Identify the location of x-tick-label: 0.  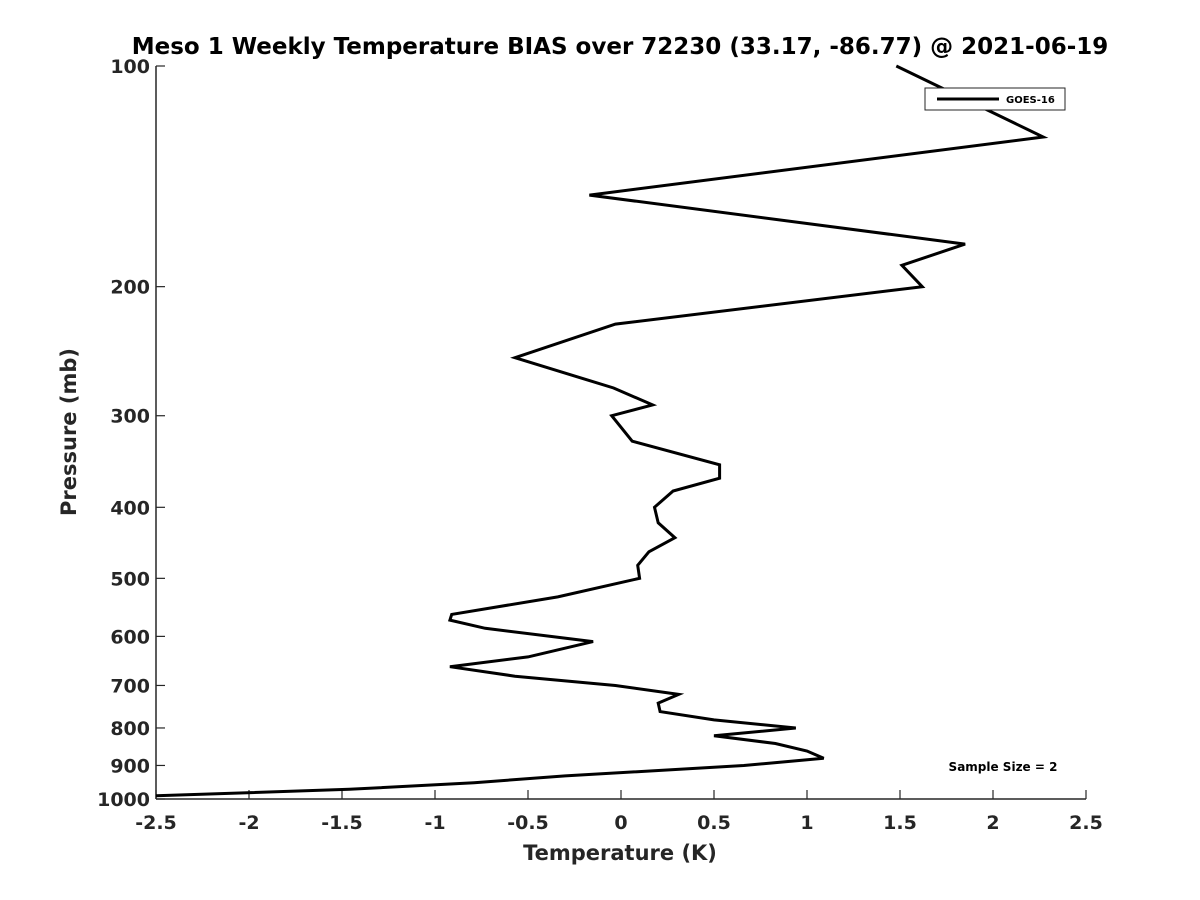
(620, 823).